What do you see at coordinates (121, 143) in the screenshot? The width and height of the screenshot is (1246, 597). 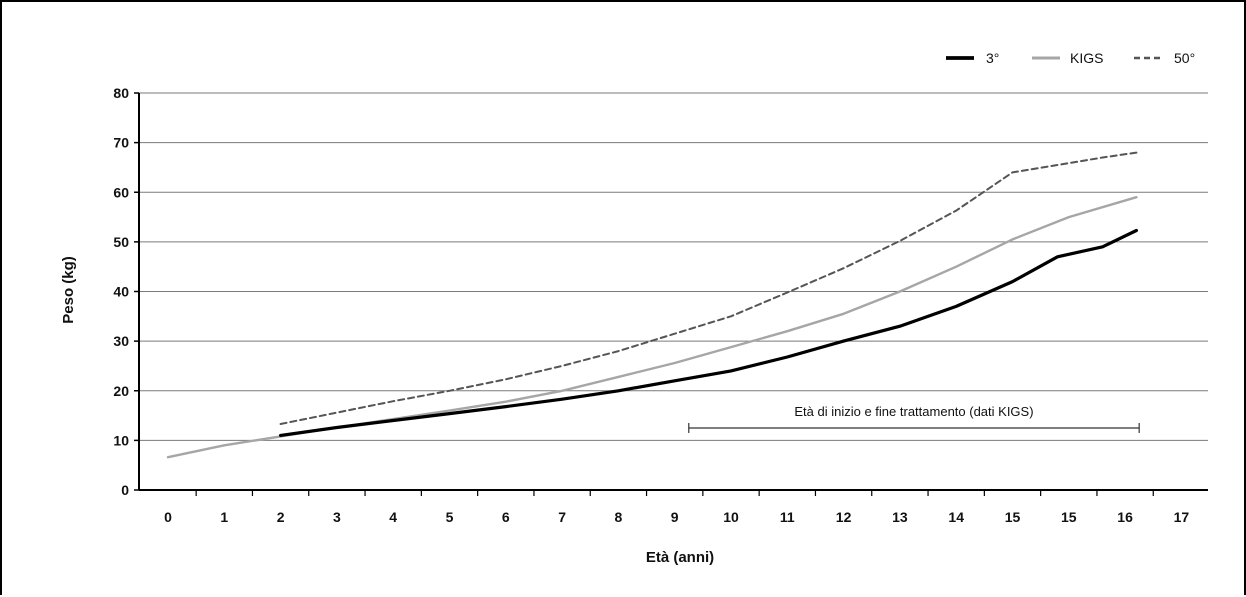 I see `y-tick-label: 70` at bounding box center [121, 143].